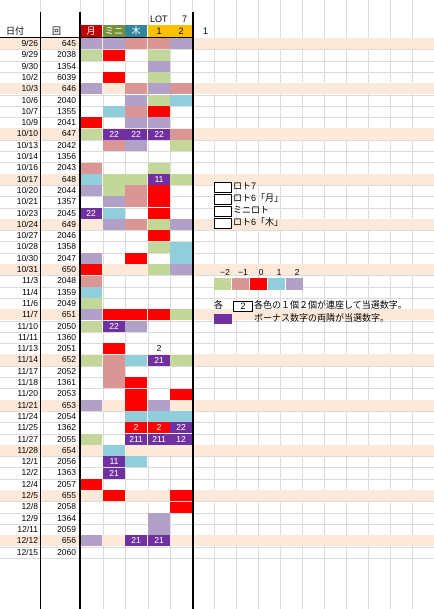  Describe the element at coordinates (114, 31) in the screenshot. I see `header-col-1: ミニ` at that location.